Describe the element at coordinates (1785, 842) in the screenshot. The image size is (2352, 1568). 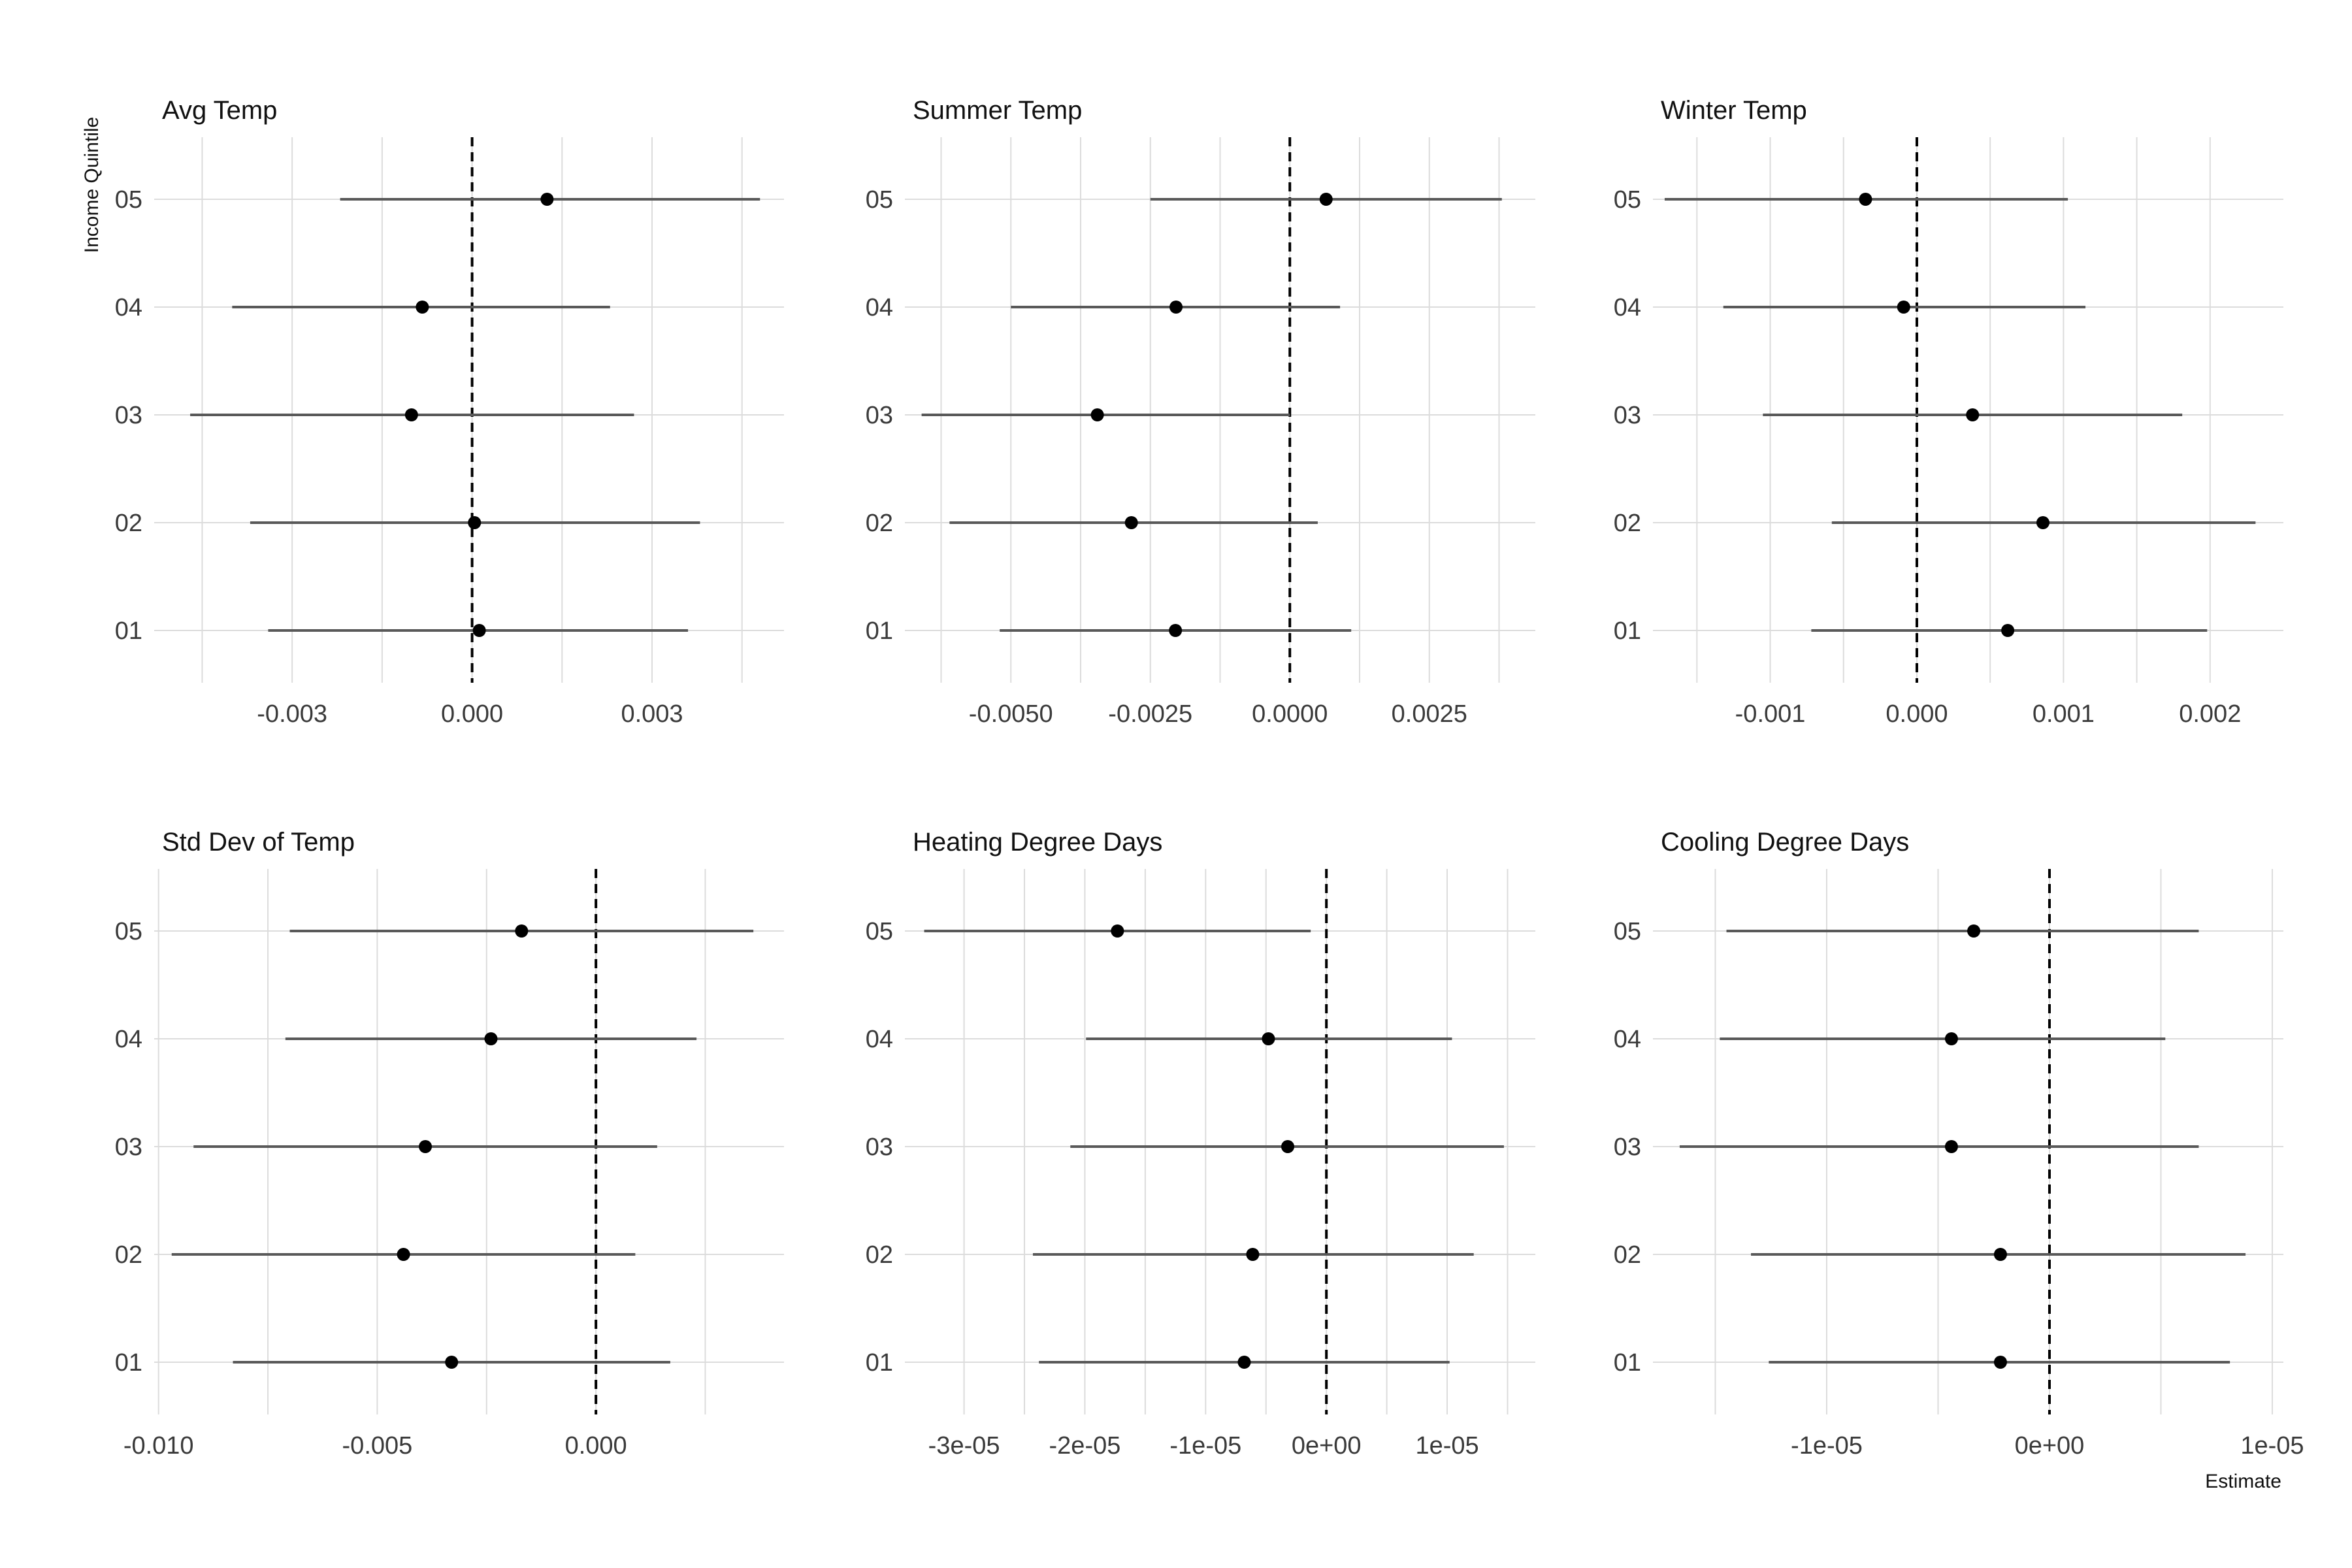
I see `panel-title: Cooling Degree Days` at that location.